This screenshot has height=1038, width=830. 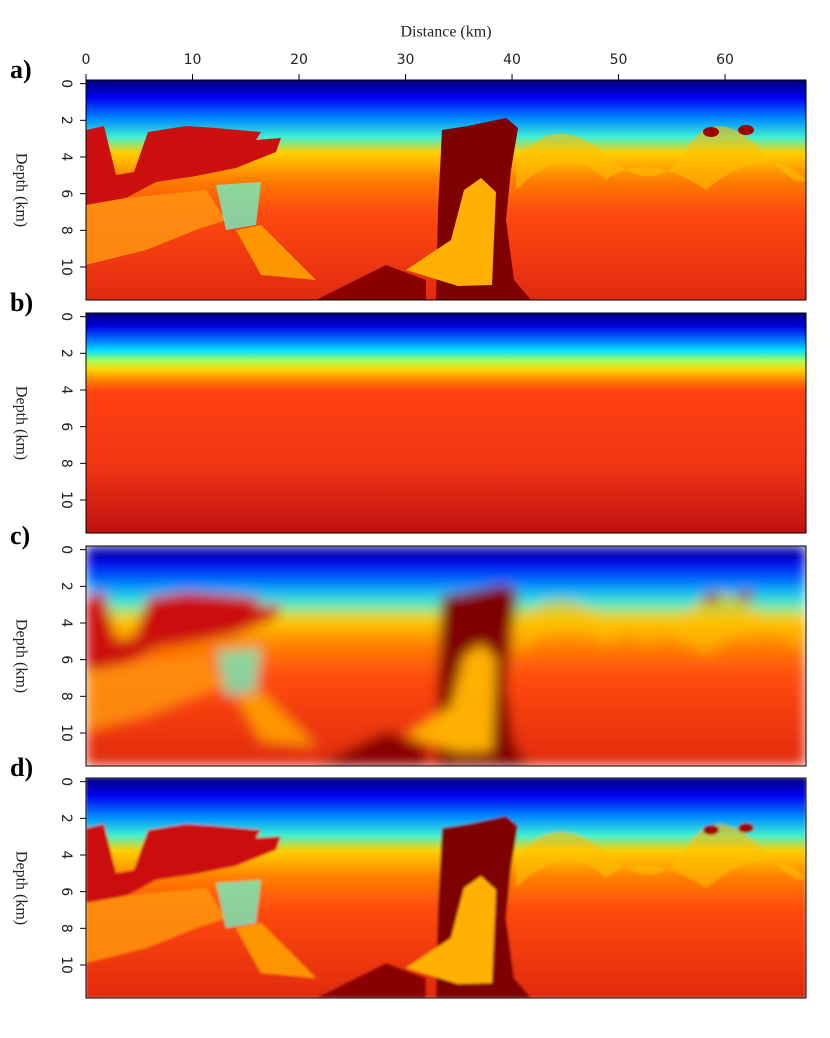 I want to click on panel-label: b), so click(x=21, y=302).